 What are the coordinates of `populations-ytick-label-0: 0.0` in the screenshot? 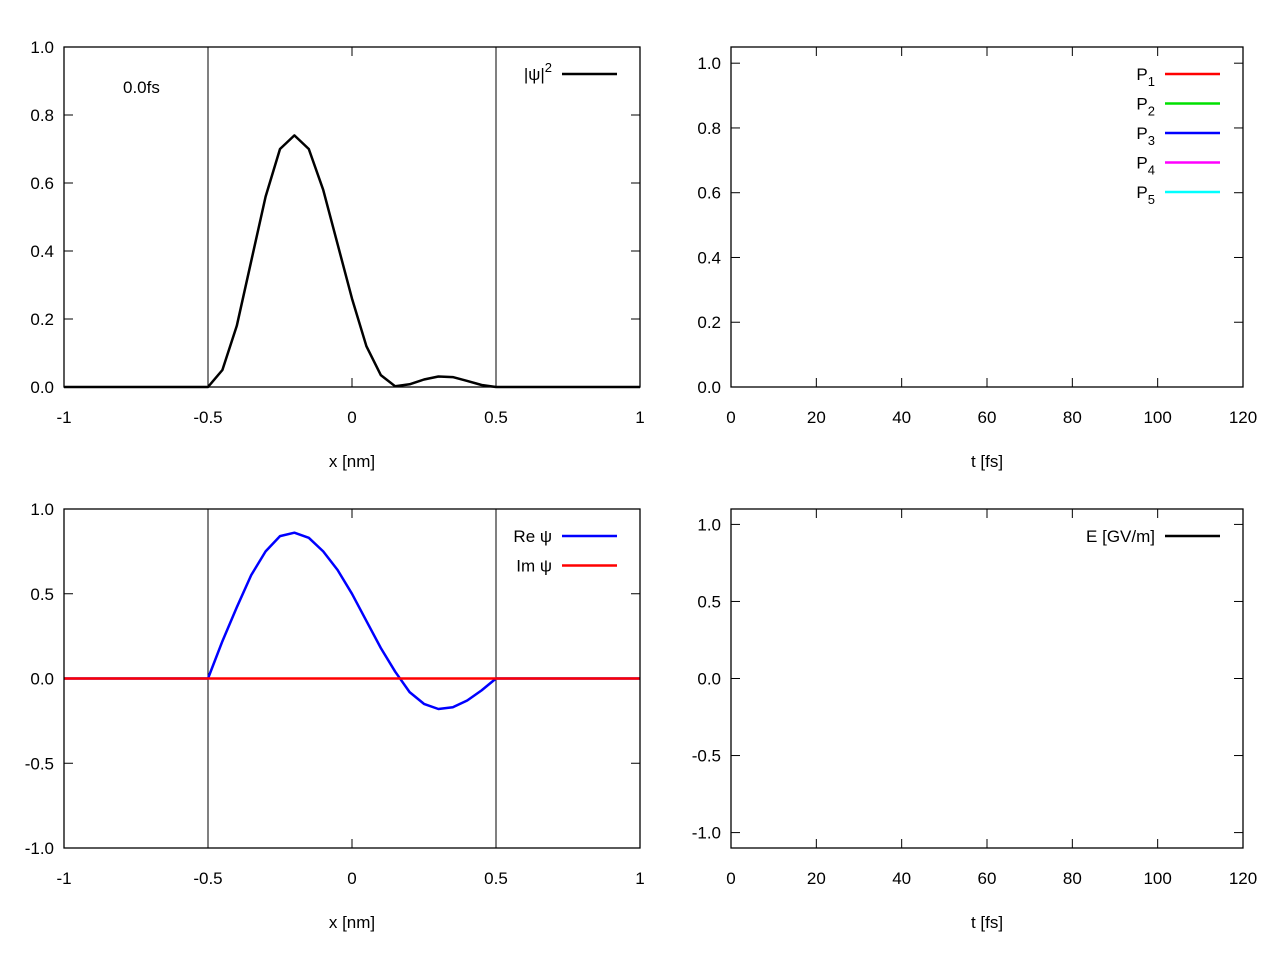 It's located at (709, 387).